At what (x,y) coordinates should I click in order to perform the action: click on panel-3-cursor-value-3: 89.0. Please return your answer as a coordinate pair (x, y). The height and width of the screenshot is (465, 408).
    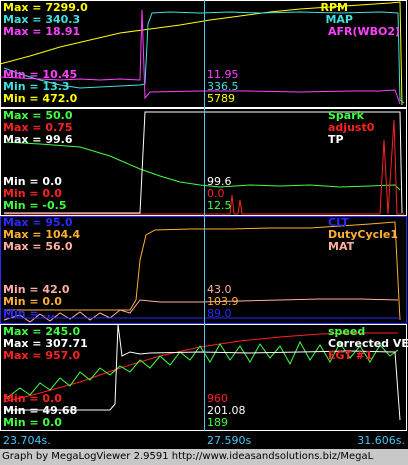
    Looking at the image, I should click on (219, 313).